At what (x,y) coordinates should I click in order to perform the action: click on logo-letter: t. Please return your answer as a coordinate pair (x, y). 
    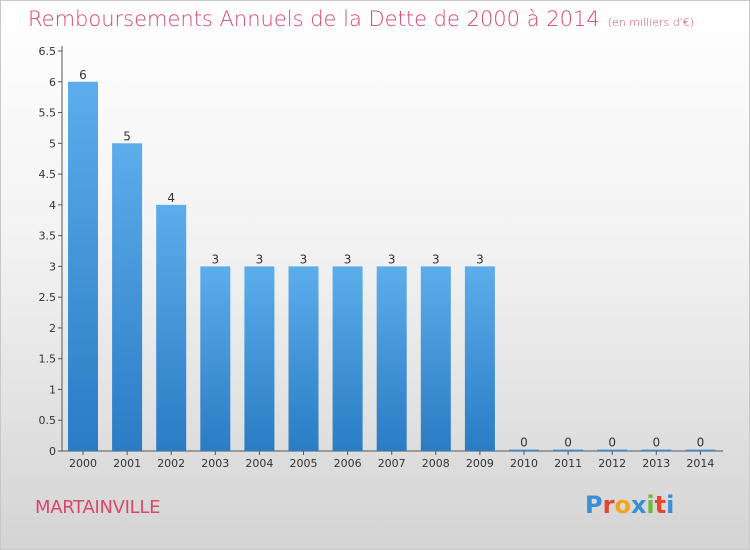
    Looking at the image, I should click on (660, 505).